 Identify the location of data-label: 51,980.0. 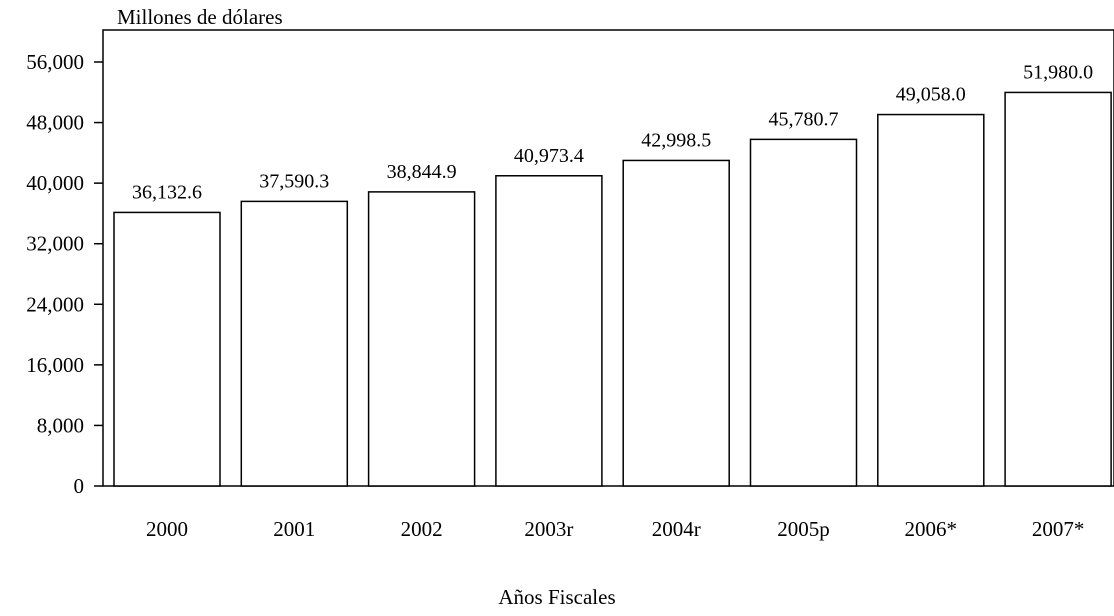
(1058, 72).